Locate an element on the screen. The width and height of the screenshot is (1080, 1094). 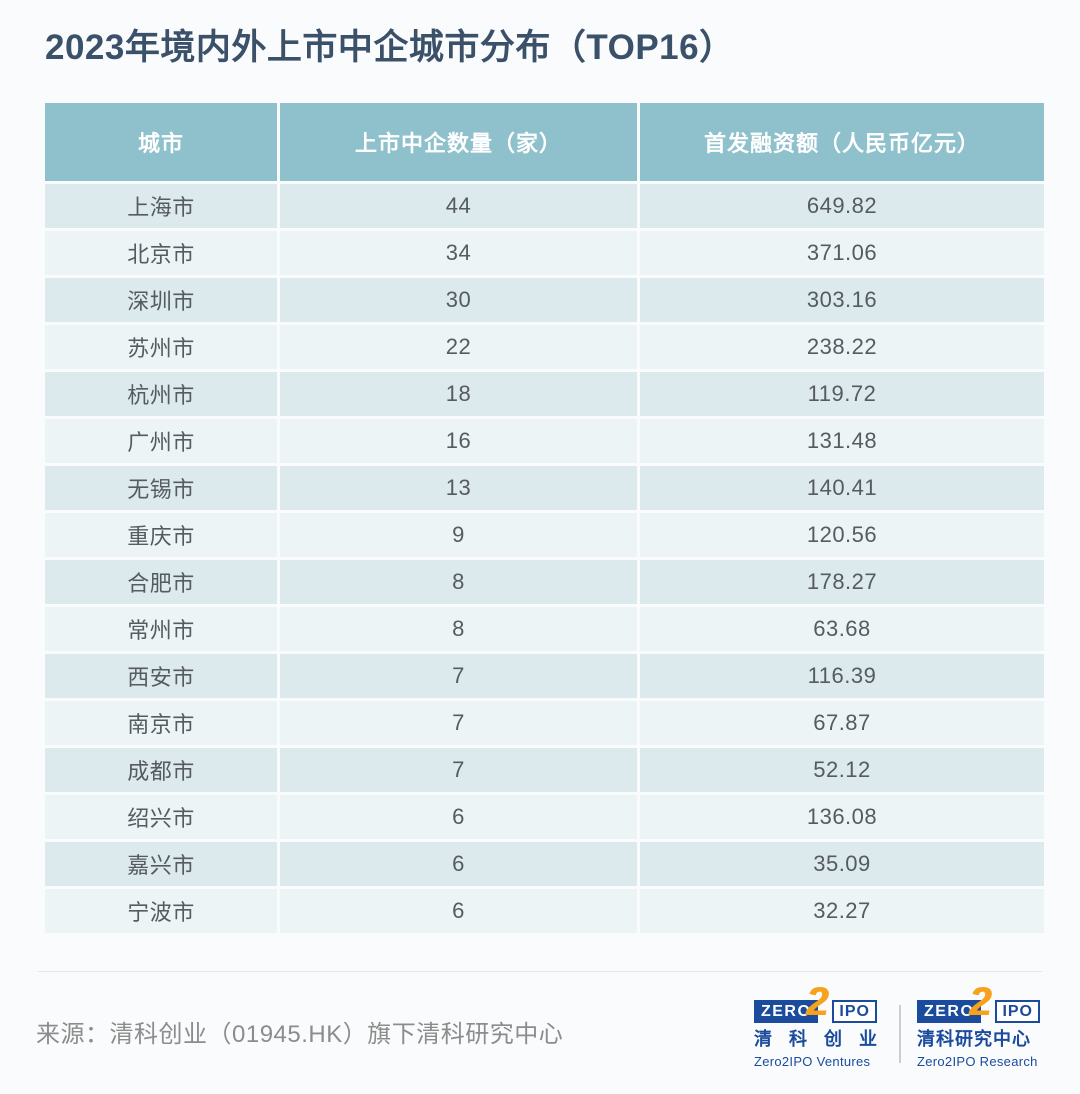
zero2ipo-research-logo: ZERO 2 IPO 清科研究中心 Zero2IPO Research is located at coordinates (978, 1025).